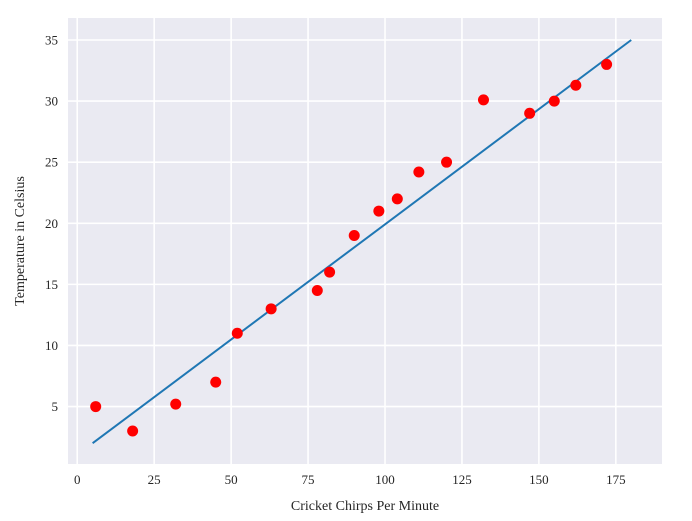  What do you see at coordinates (385, 479) in the screenshot?
I see `x-tick-label: 100` at bounding box center [385, 479].